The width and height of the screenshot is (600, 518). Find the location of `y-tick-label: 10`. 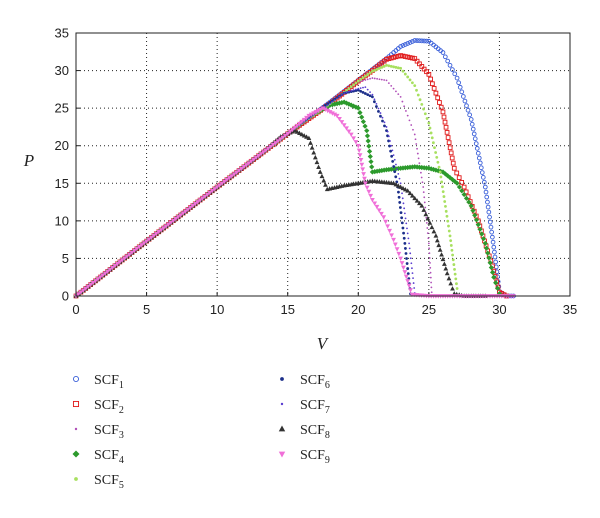

y-tick-label: 10 is located at coordinates (62, 220).